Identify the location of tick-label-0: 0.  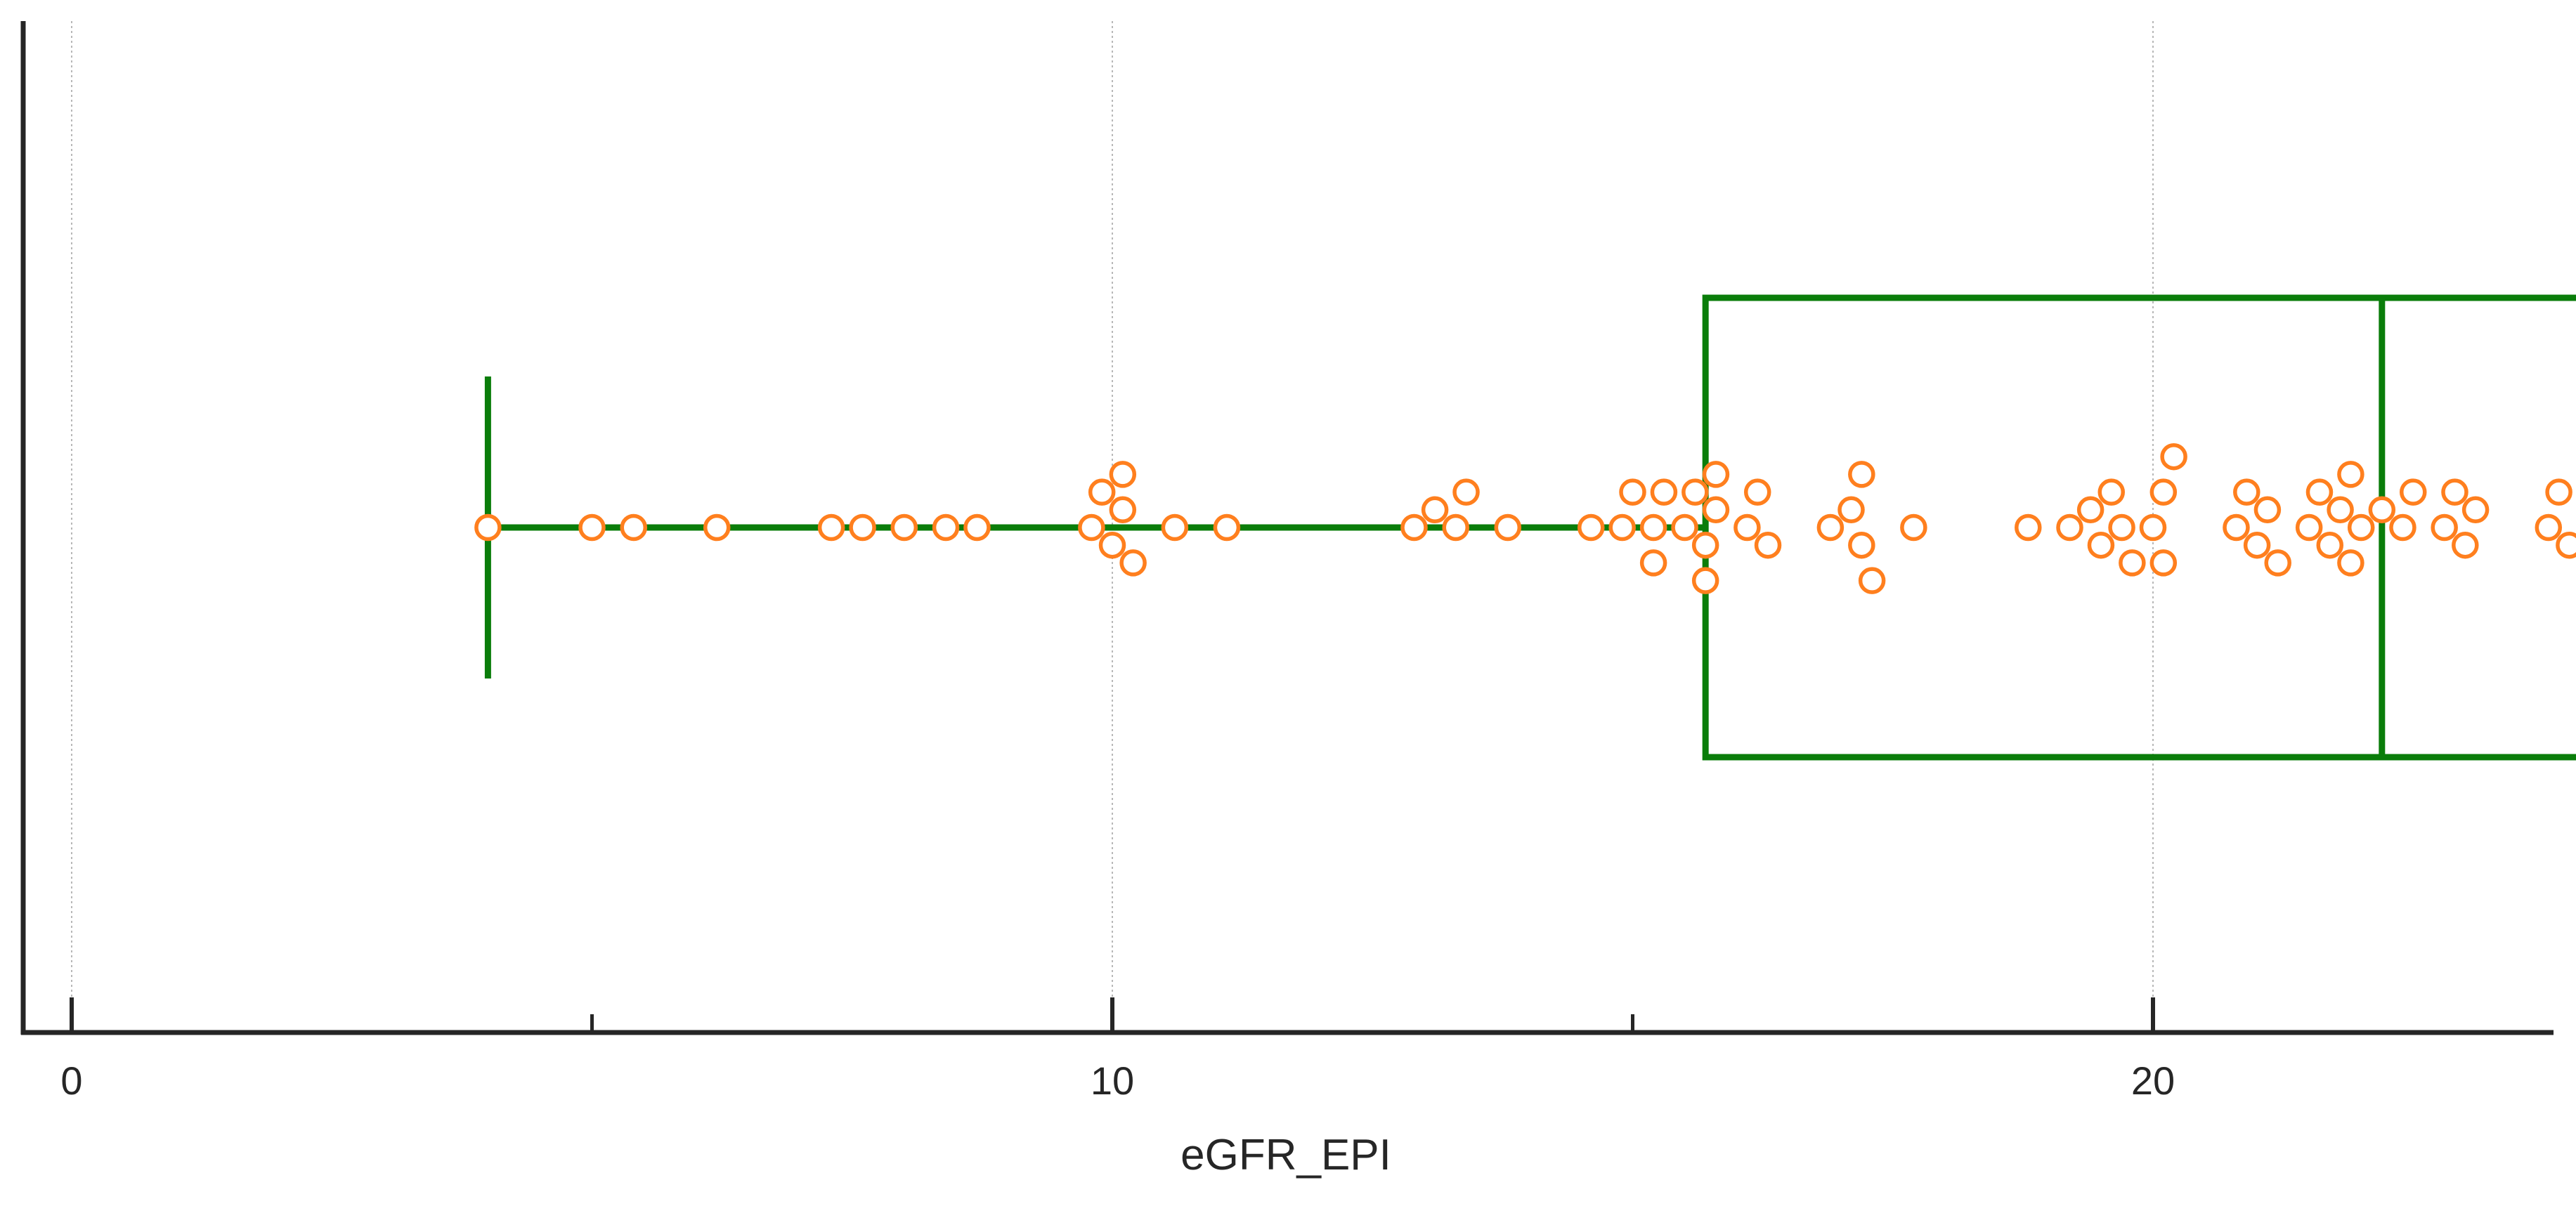
(71, 1080).